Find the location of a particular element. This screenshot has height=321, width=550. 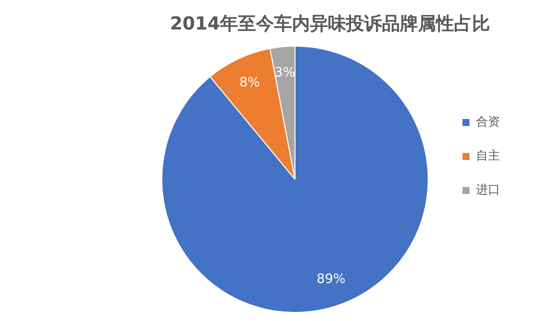

data-label: 3% is located at coordinates (285, 73).